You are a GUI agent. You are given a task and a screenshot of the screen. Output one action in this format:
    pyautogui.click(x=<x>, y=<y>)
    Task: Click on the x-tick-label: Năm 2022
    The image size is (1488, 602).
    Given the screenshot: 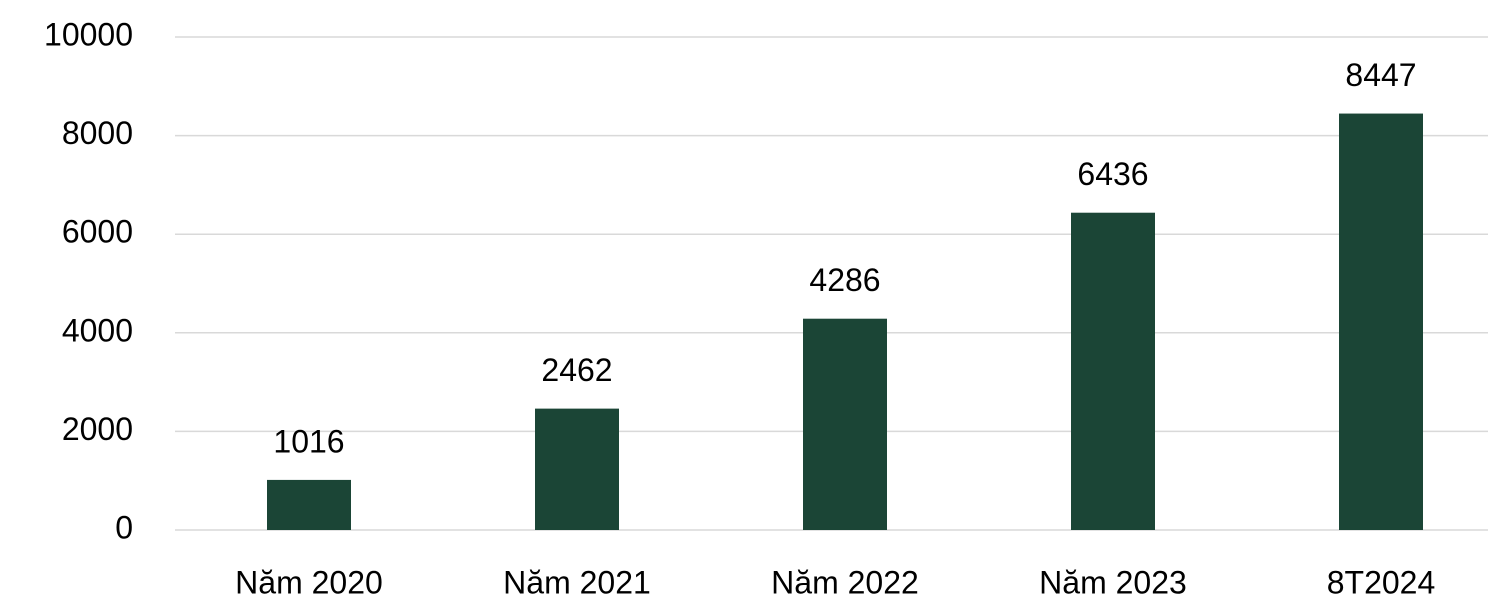 What is the action you would take?
    pyautogui.click(x=845, y=582)
    